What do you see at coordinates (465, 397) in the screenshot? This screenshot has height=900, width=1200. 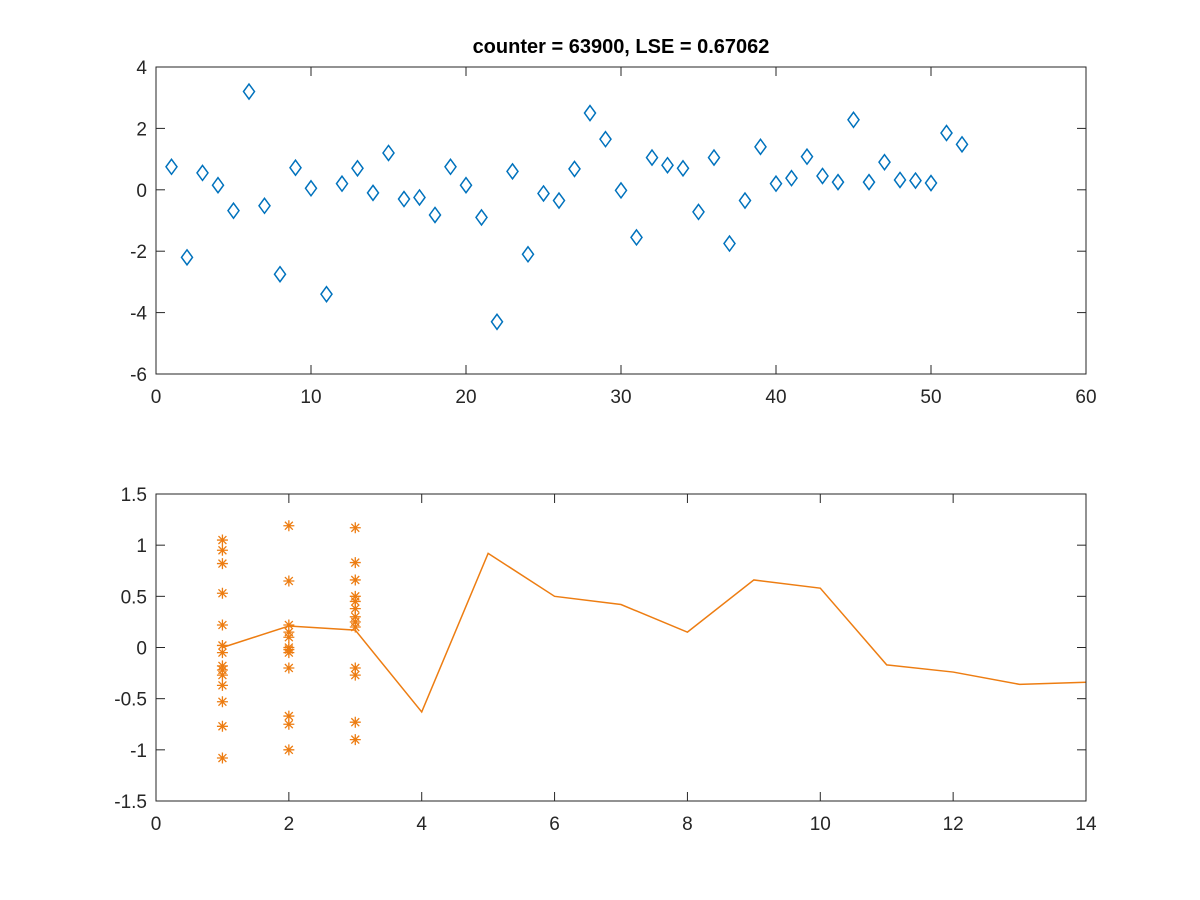 I see `top-x-tick-label: 20` at bounding box center [465, 397].